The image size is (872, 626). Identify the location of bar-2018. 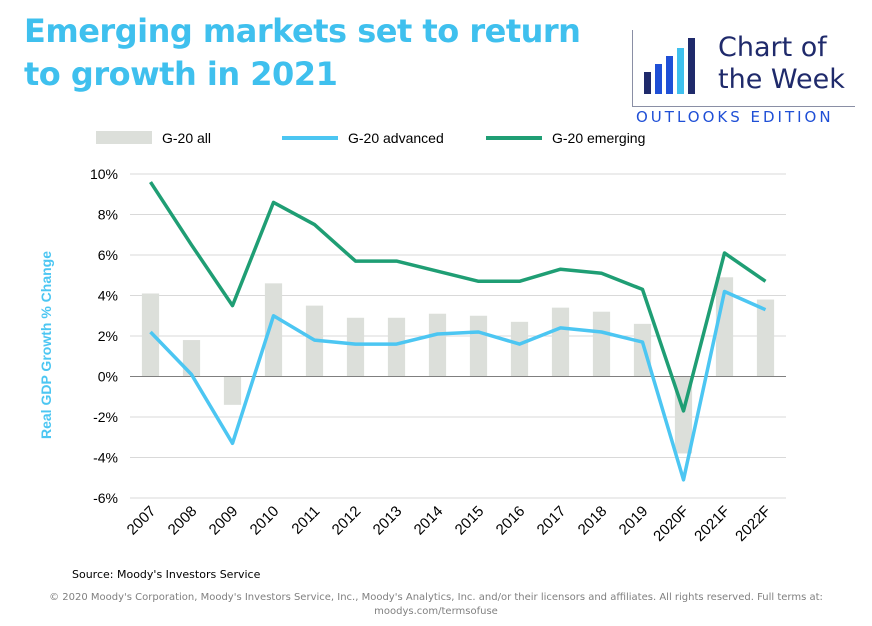
(601, 344).